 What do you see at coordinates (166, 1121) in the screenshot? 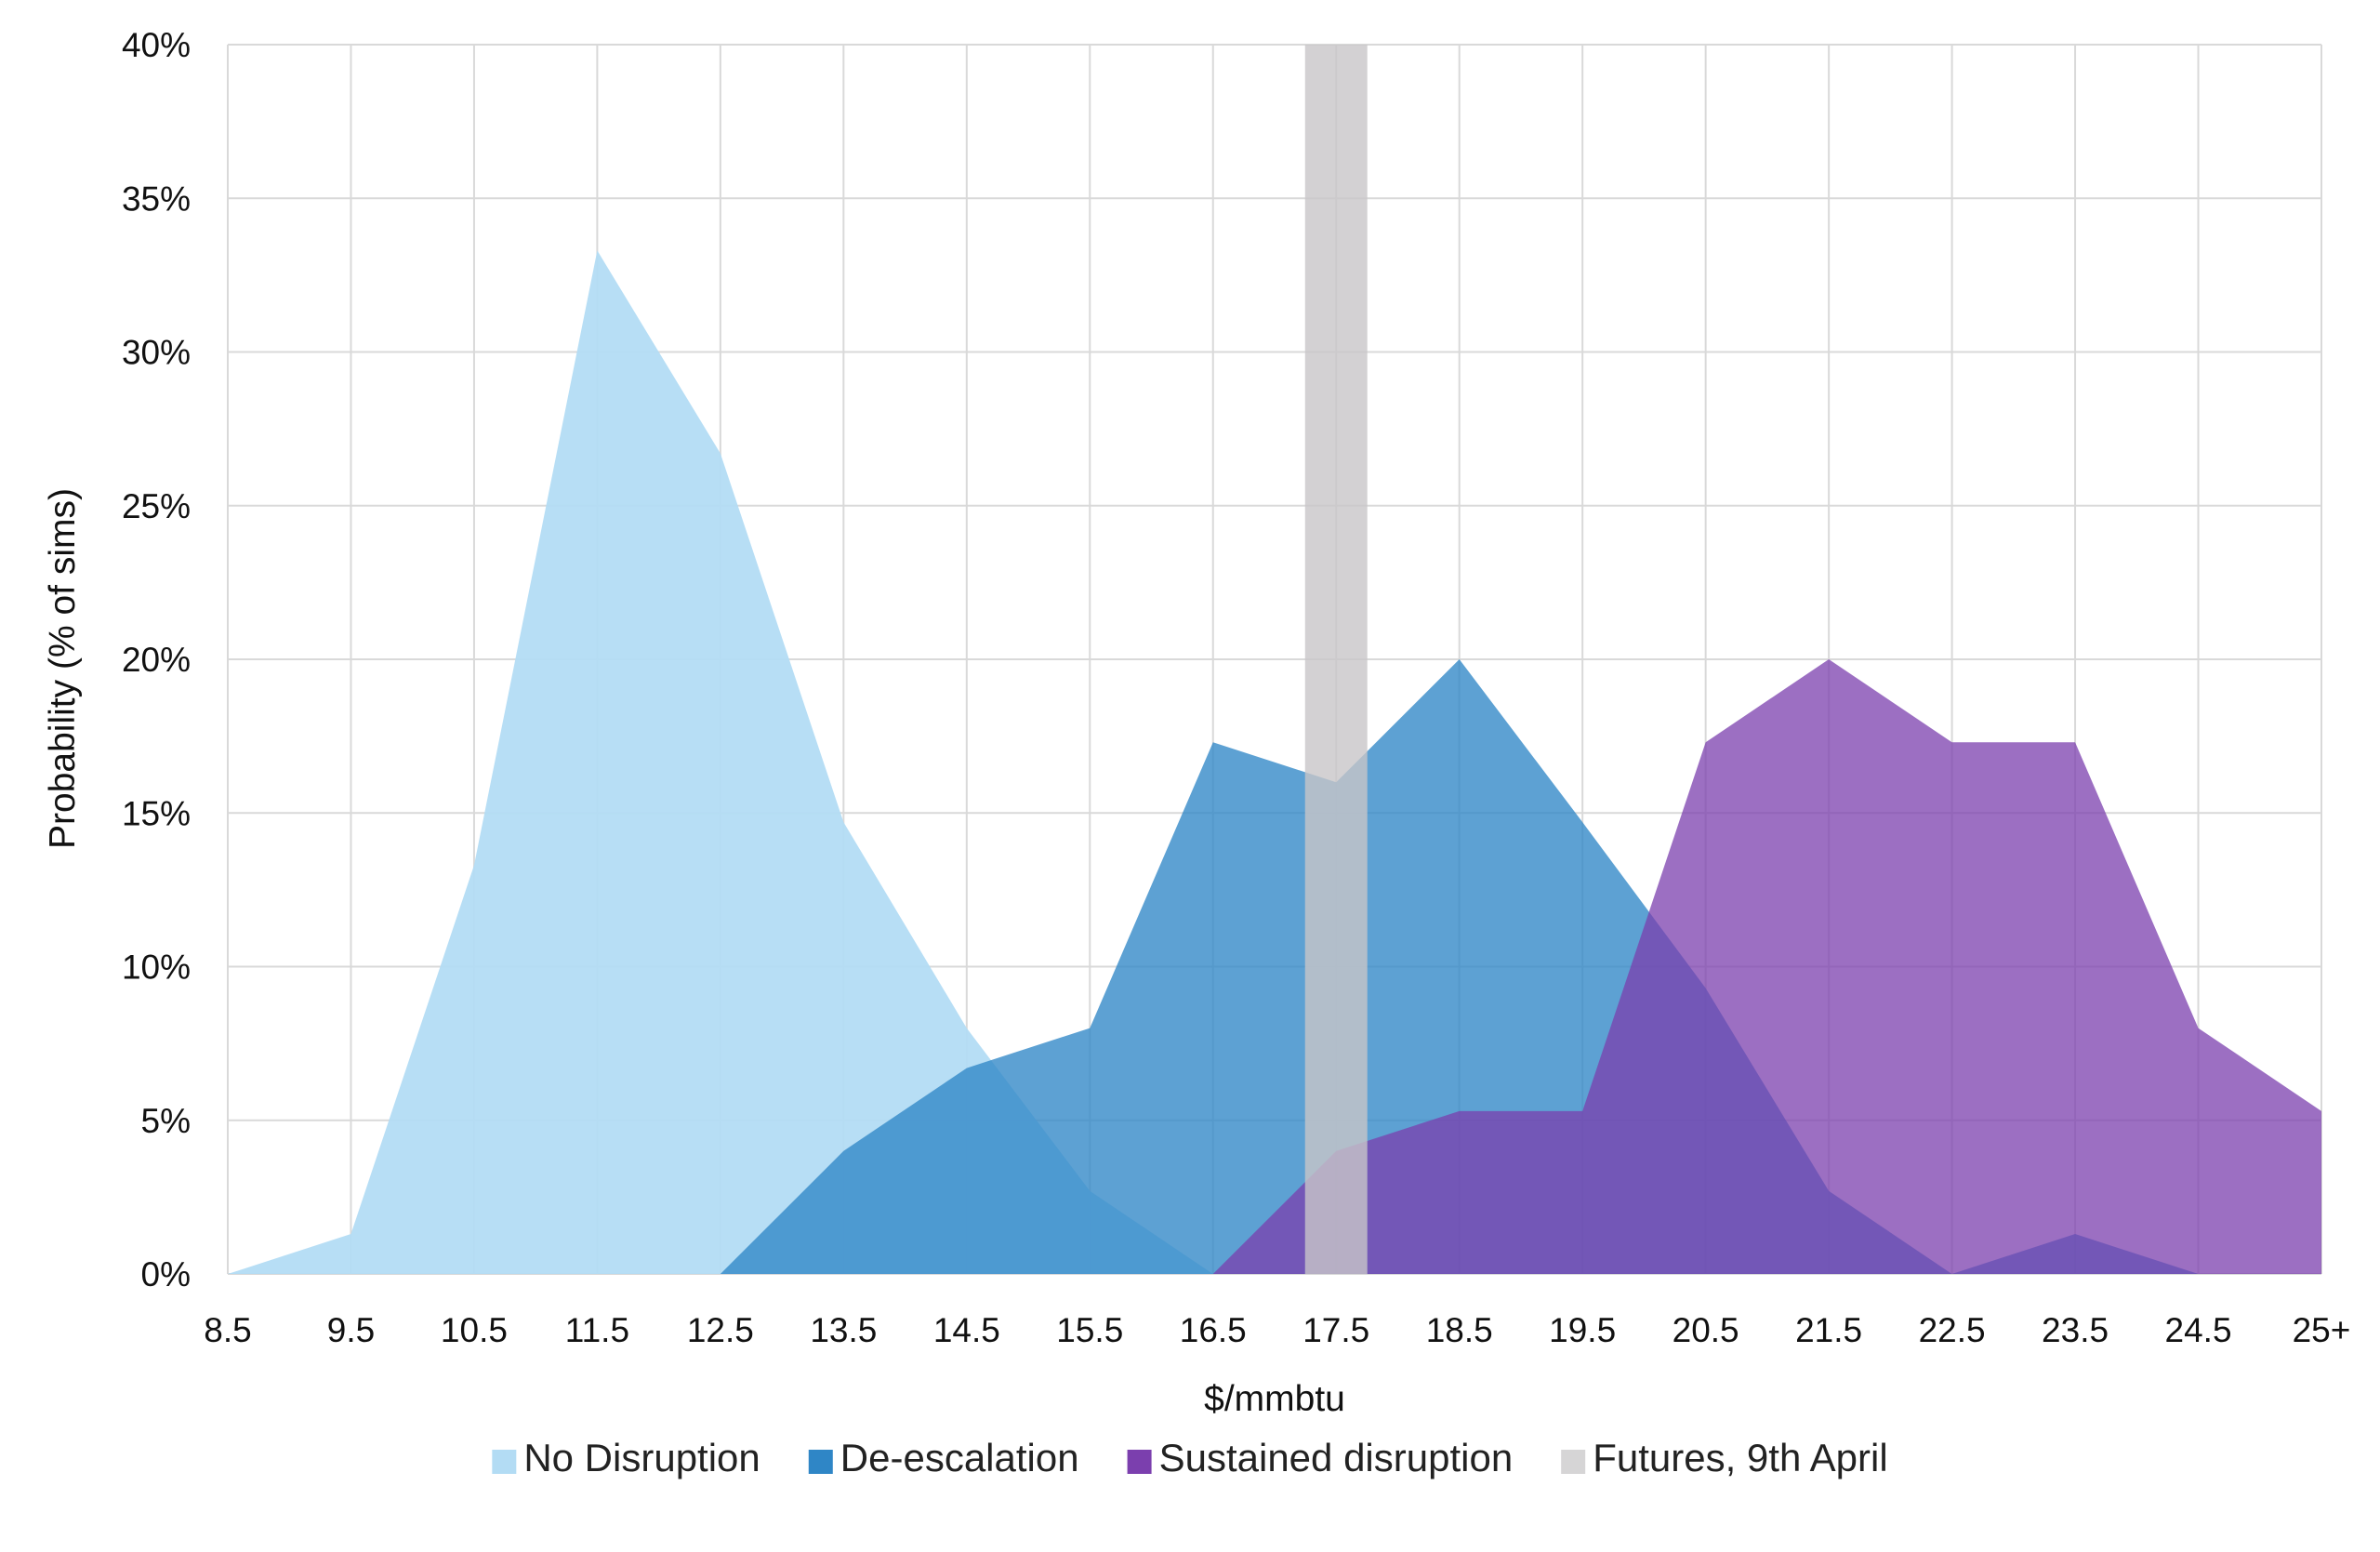
I see `y-tick-label: 5%` at bounding box center [166, 1121].